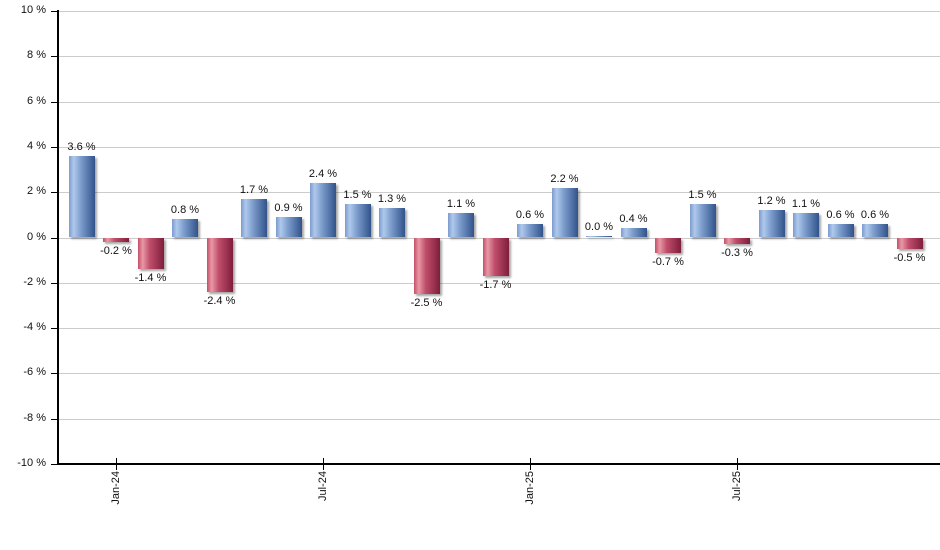 The image size is (940, 550). Describe the element at coordinates (737, 486) in the screenshot. I see `x-axis-tick-label: Jul-25` at that location.